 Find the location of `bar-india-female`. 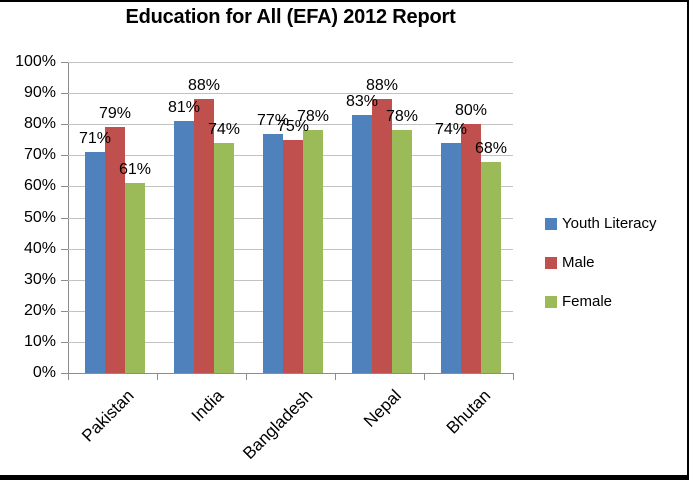

bar-india-female is located at coordinates (224, 257).